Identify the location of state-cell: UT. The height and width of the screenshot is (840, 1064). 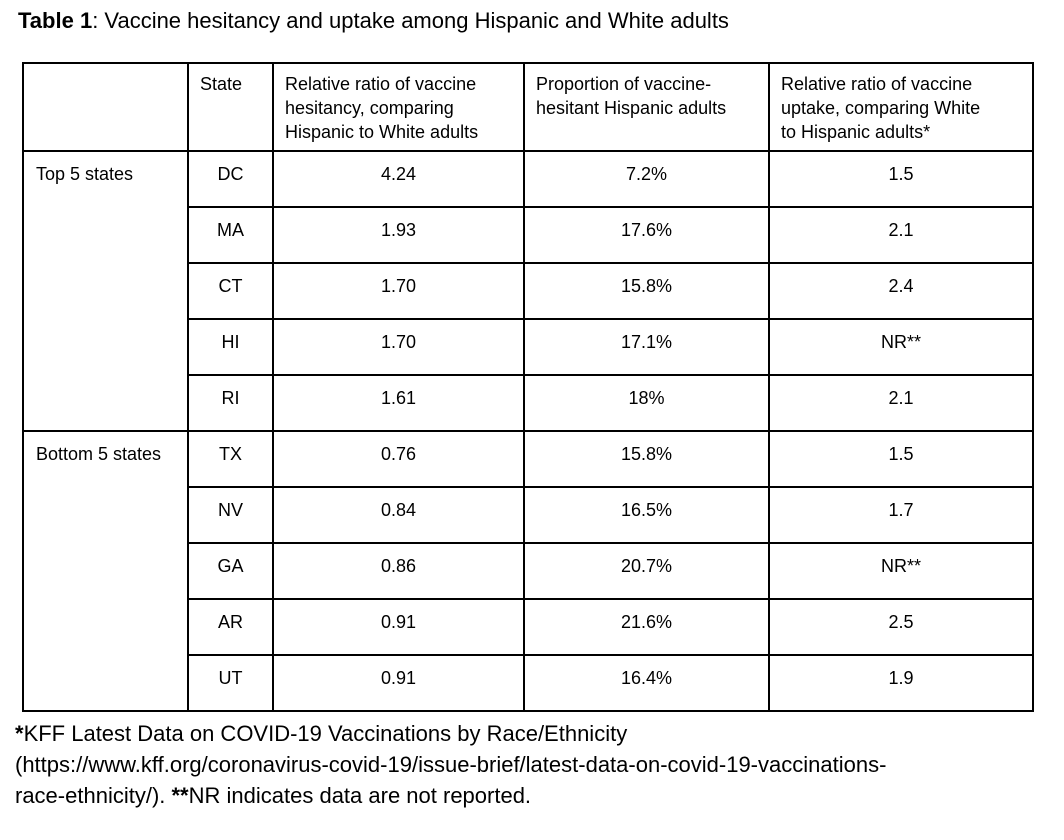
(230, 683).